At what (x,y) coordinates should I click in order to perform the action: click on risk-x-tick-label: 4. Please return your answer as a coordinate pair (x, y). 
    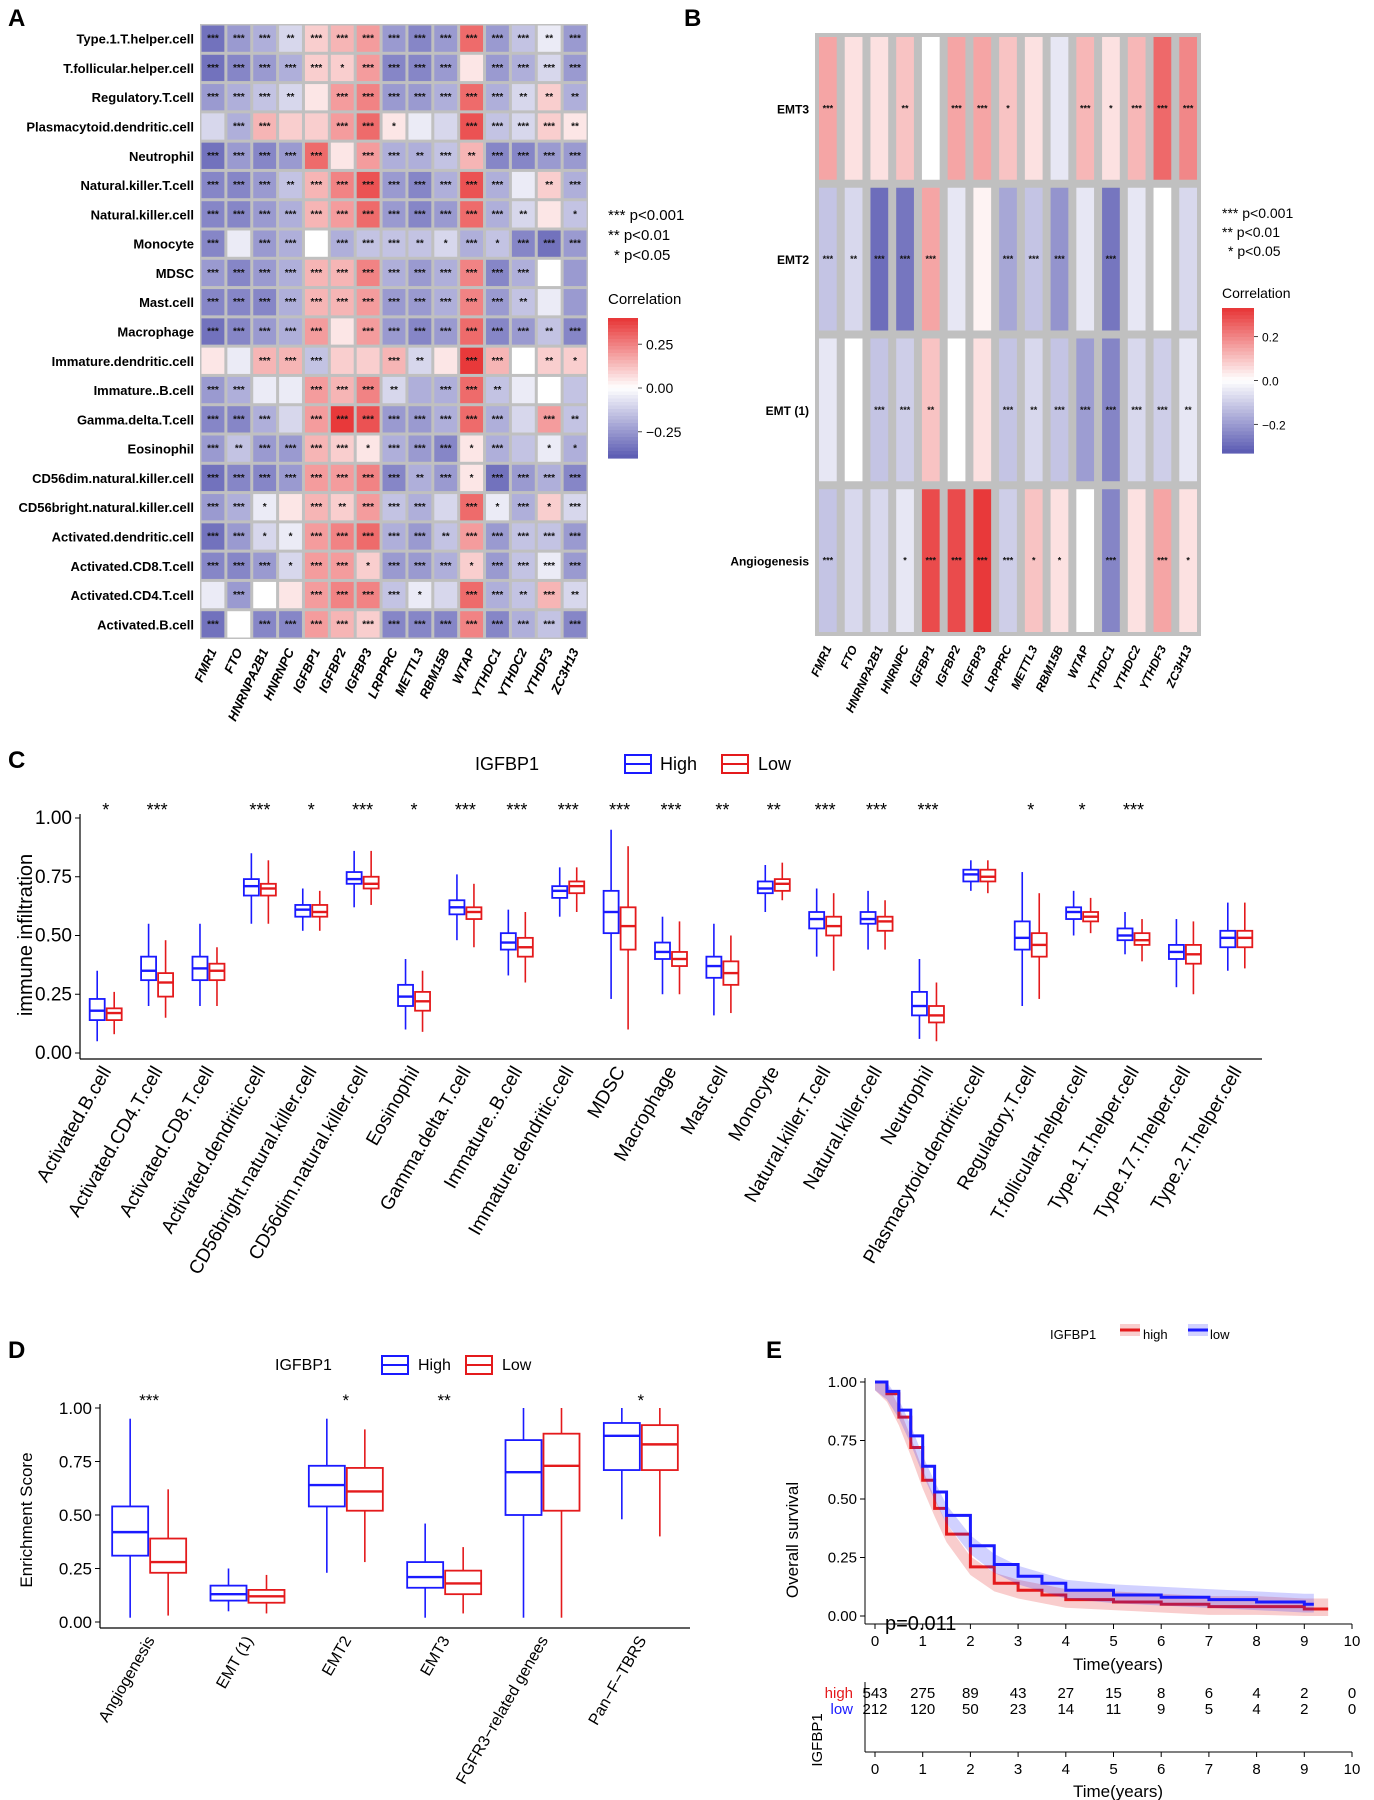
    Looking at the image, I should click on (1066, 1769).